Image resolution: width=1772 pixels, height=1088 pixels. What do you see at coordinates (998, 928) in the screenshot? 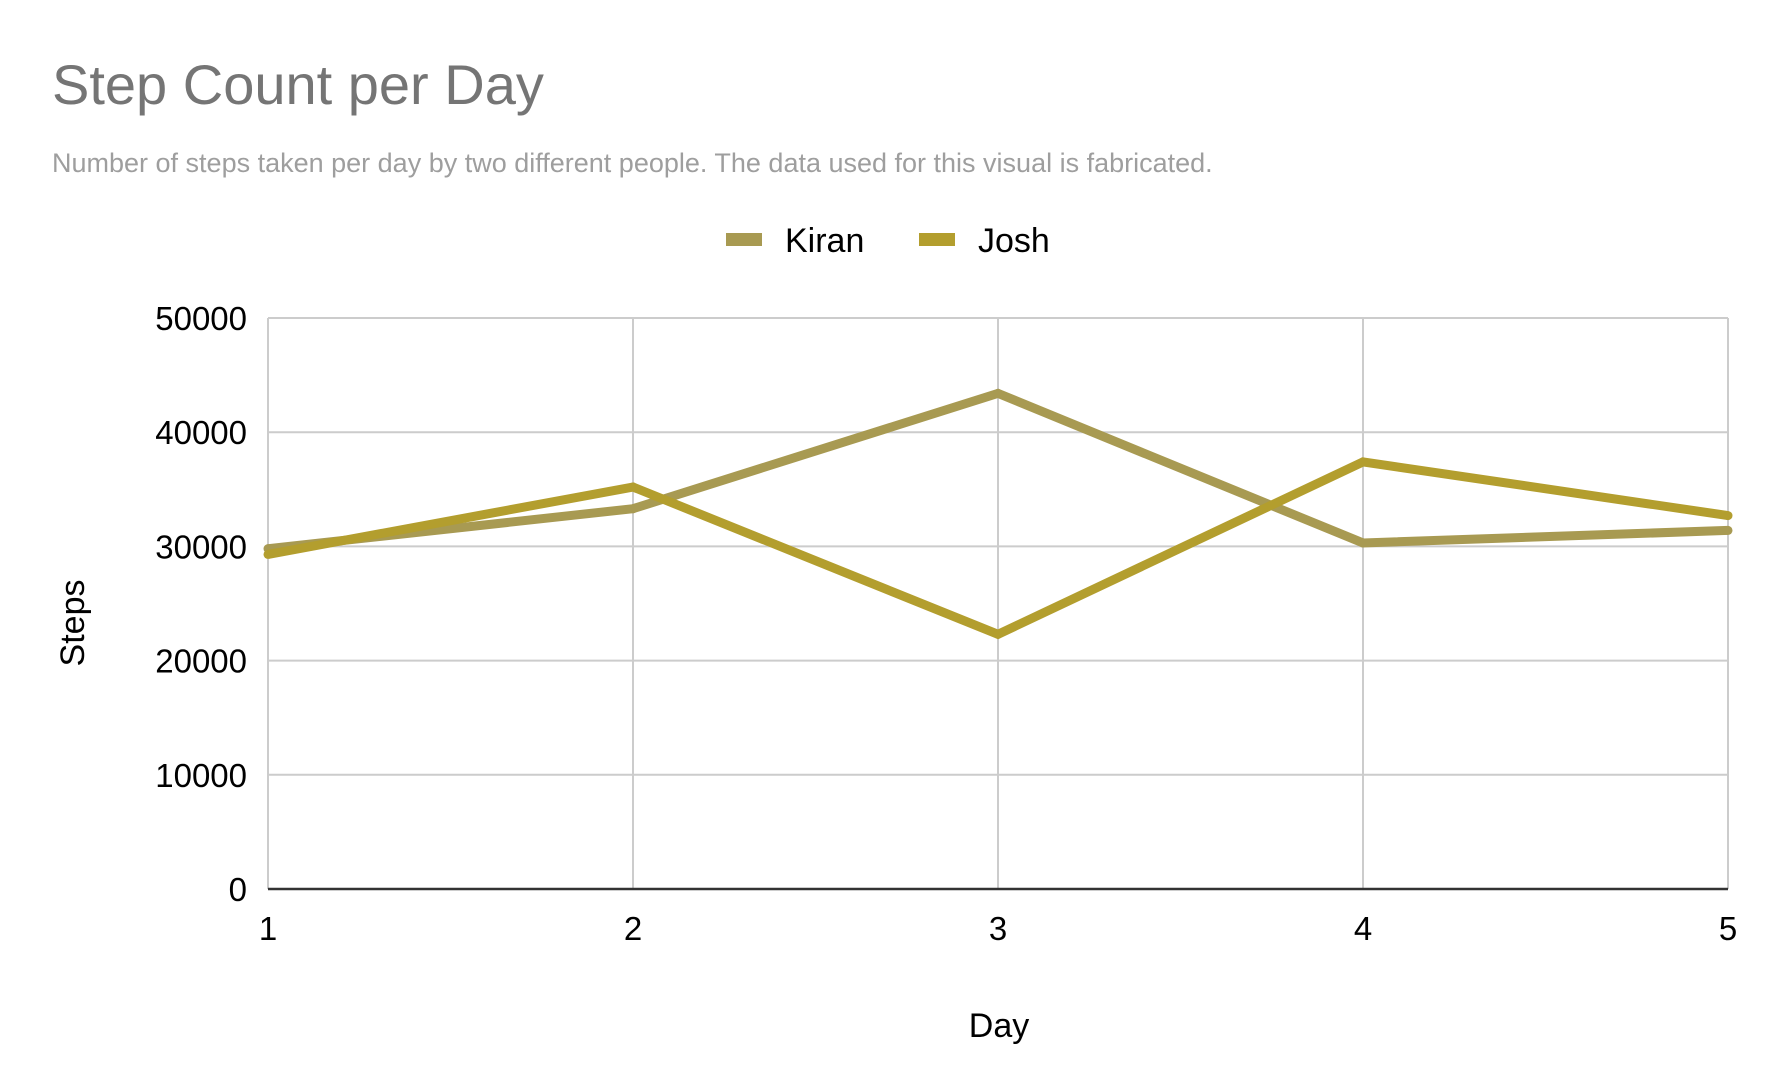
I see `x-tick-label: 3` at bounding box center [998, 928].